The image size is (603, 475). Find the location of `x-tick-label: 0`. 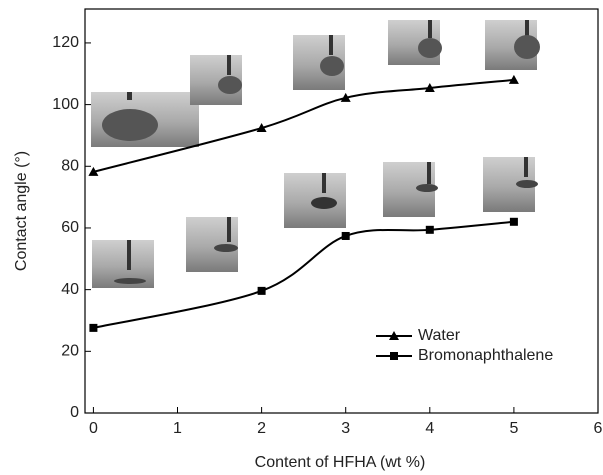

x-tick-label: 0 is located at coordinates (93, 428).